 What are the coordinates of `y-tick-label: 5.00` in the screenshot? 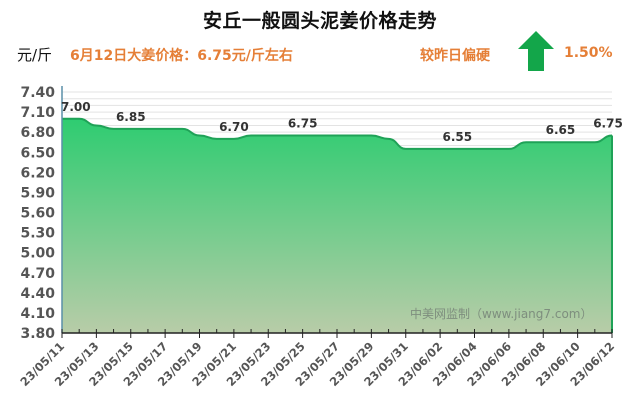 It's located at (37, 254).